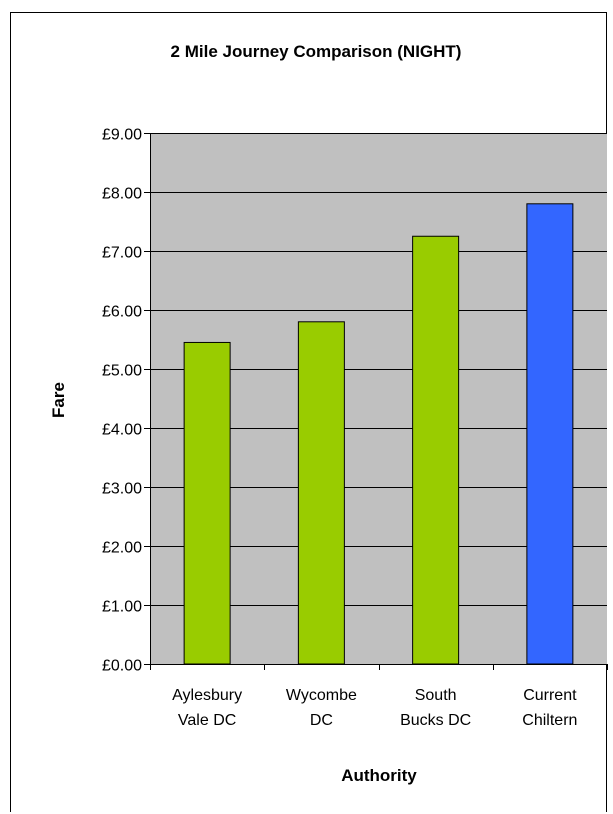  Describe the element at coordinates (316, 51) in the screenshot. I see `chart-title: 2 Mile Journey Comparison (NIGHT)` at that location.